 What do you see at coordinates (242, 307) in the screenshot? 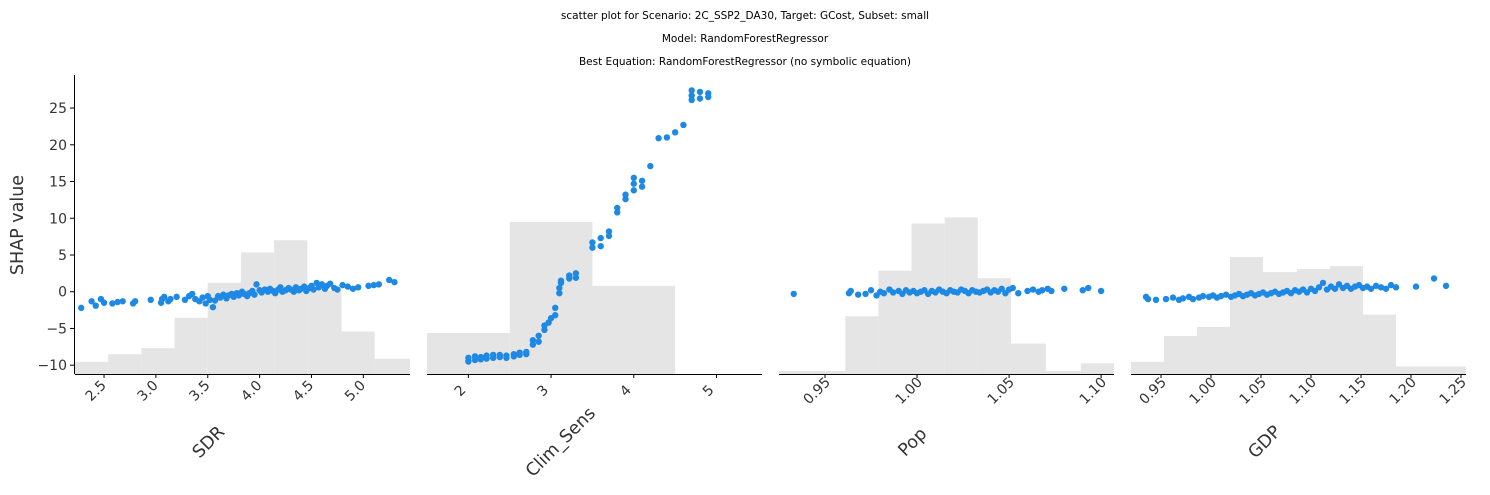
I see `histogram-sdr` at bounding box center [242, 307].